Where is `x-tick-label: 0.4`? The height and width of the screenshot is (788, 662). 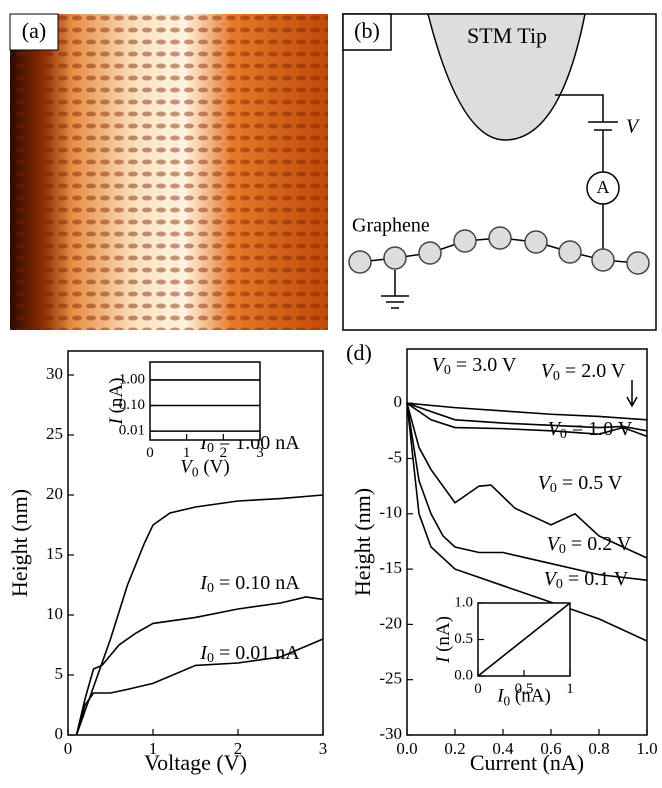 x-tick-label: 0.4 is located at coordinates (503, 748).